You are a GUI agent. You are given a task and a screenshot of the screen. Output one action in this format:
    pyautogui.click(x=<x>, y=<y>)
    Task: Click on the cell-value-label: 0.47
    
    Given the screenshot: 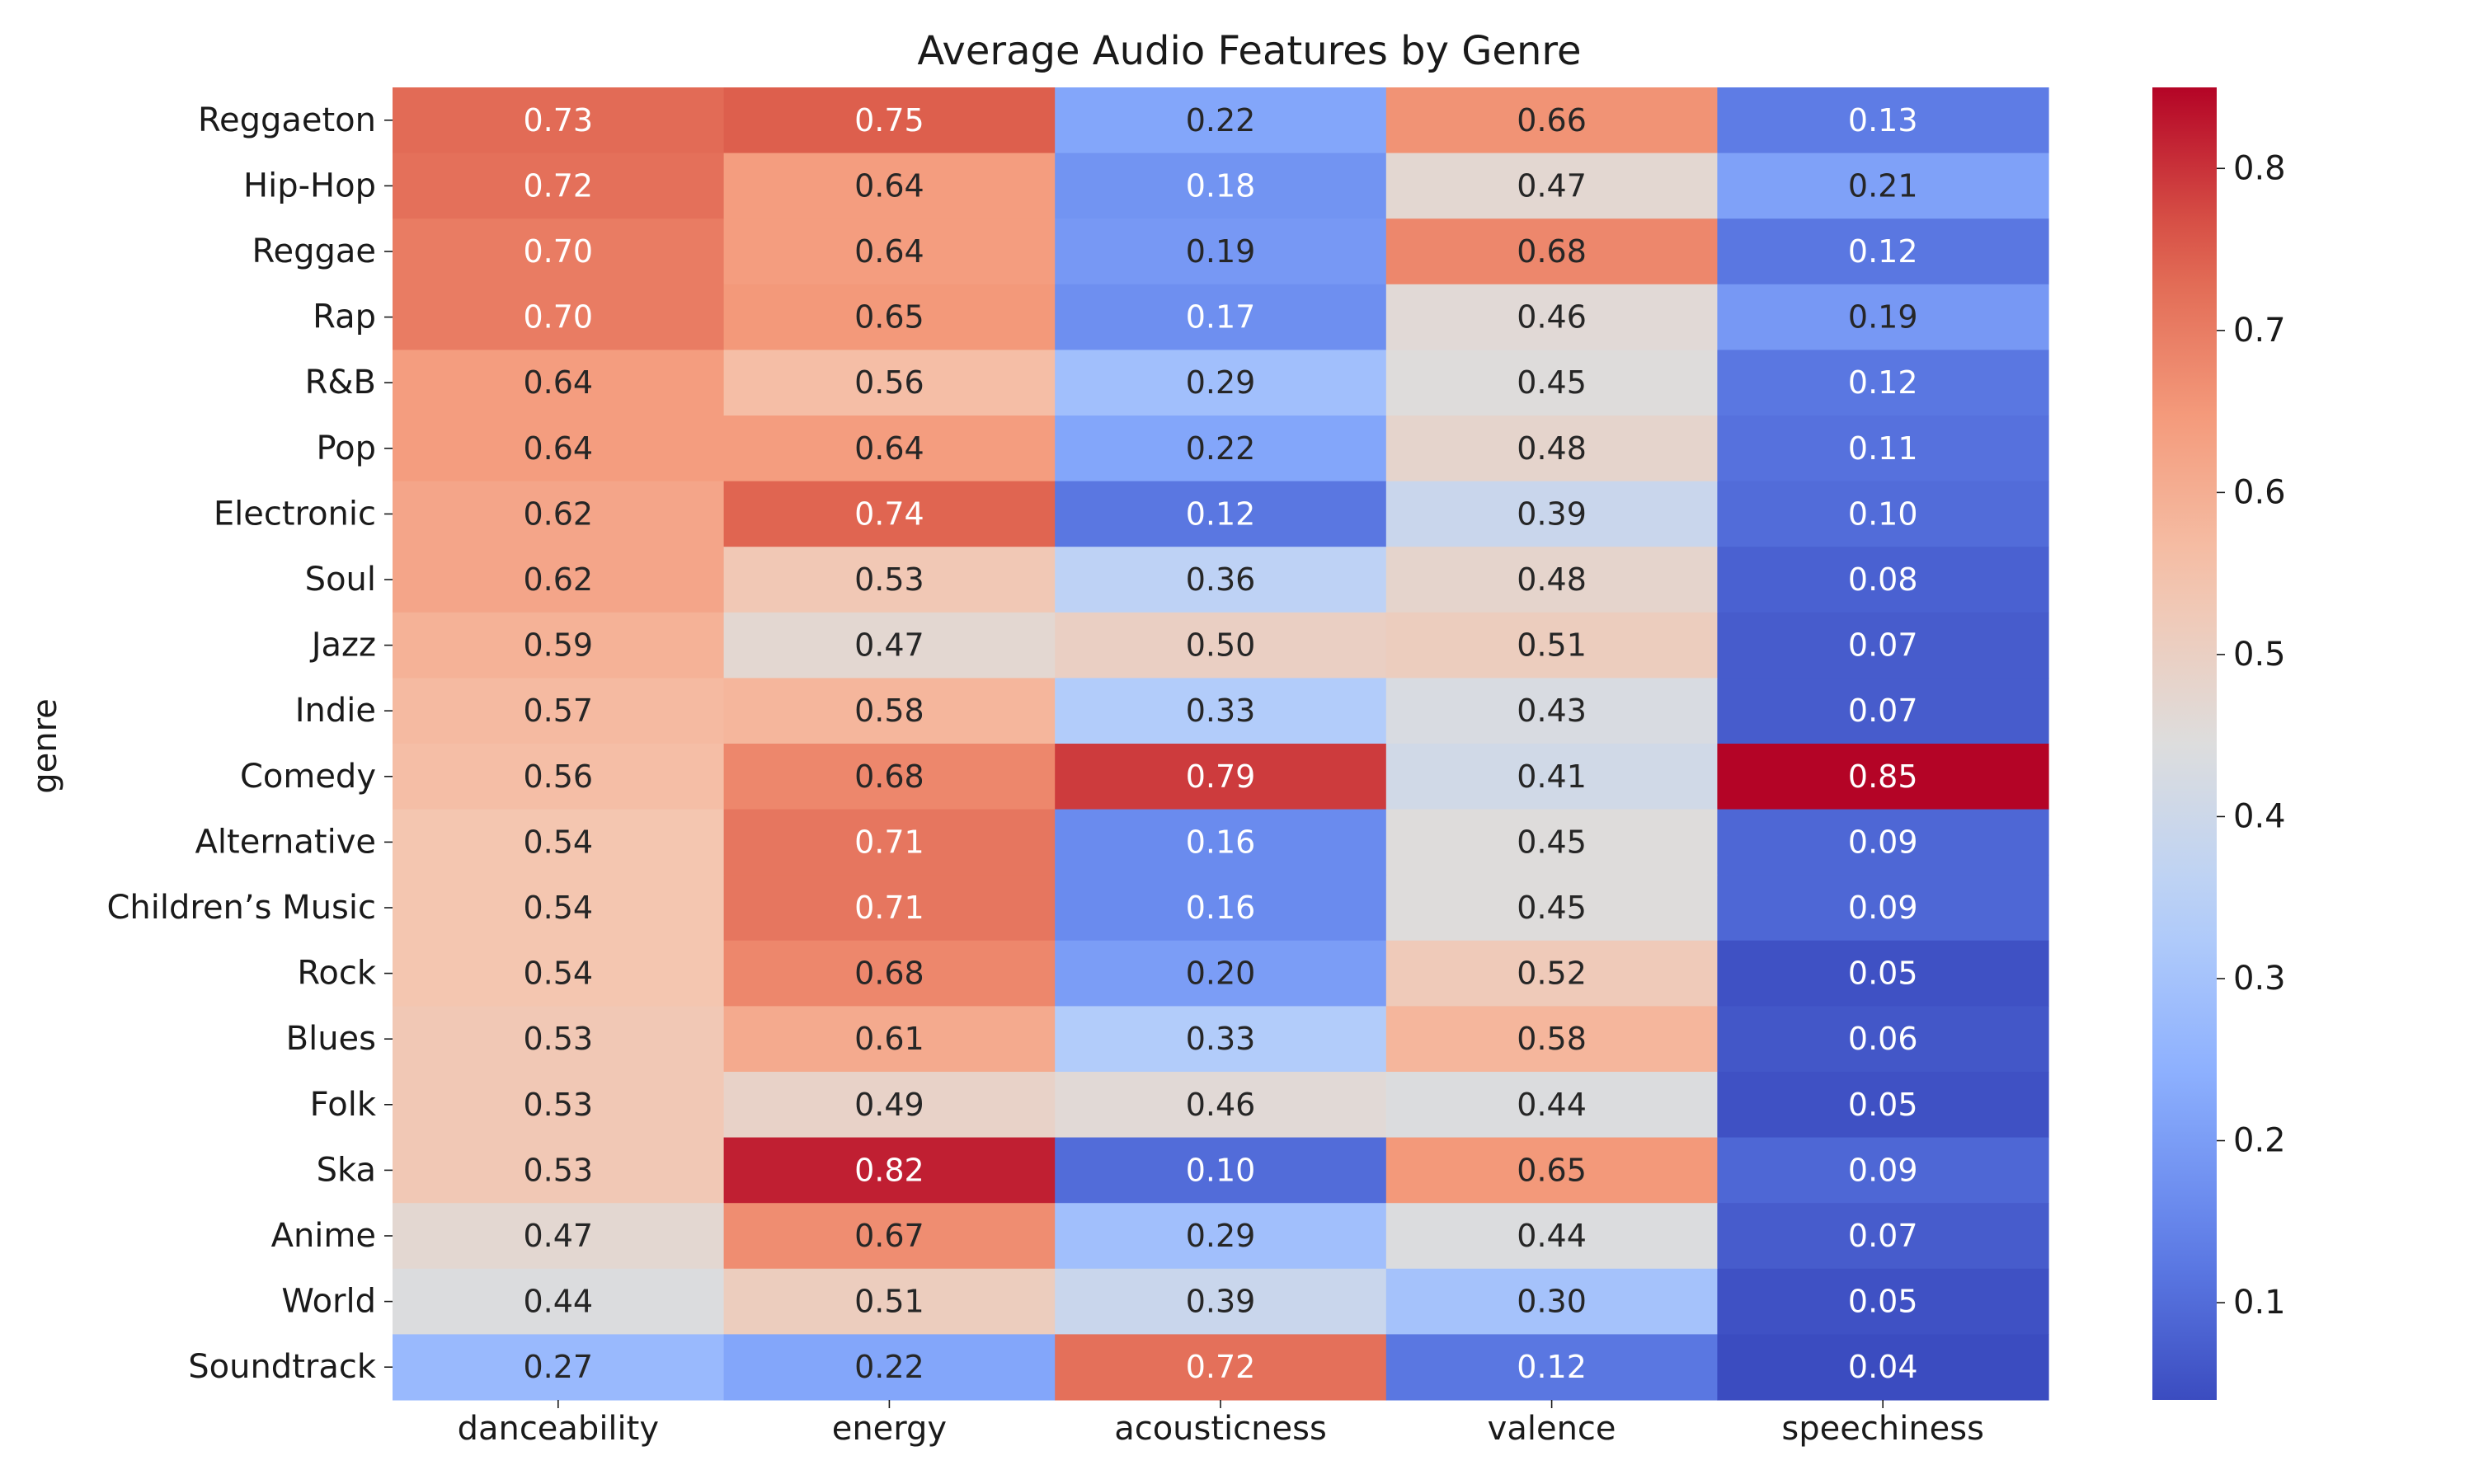 What is the action you would take?
    pyautogui.click(x=889, y=645)
    